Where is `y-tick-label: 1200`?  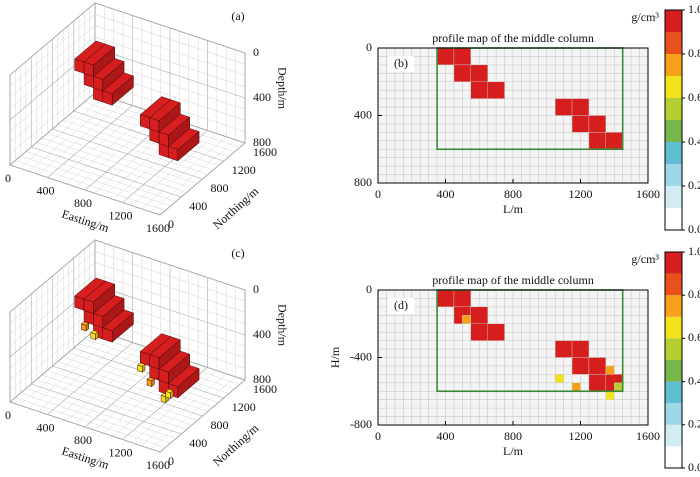
y-tick-label: 1200 is located at coordinates (244, 407).